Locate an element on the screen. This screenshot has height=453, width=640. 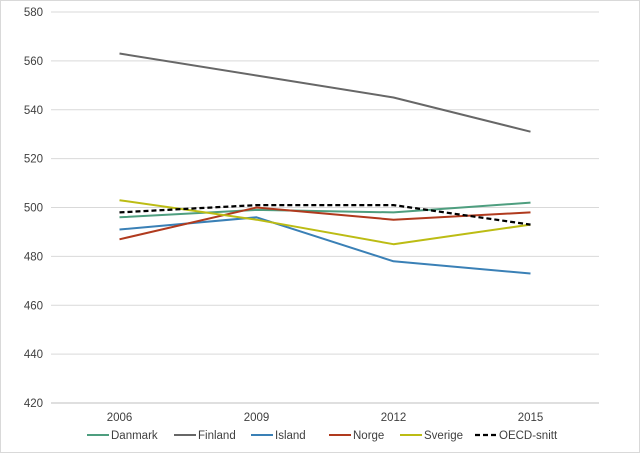
y-tick-label: 440 is located at coordinates (33, 355).